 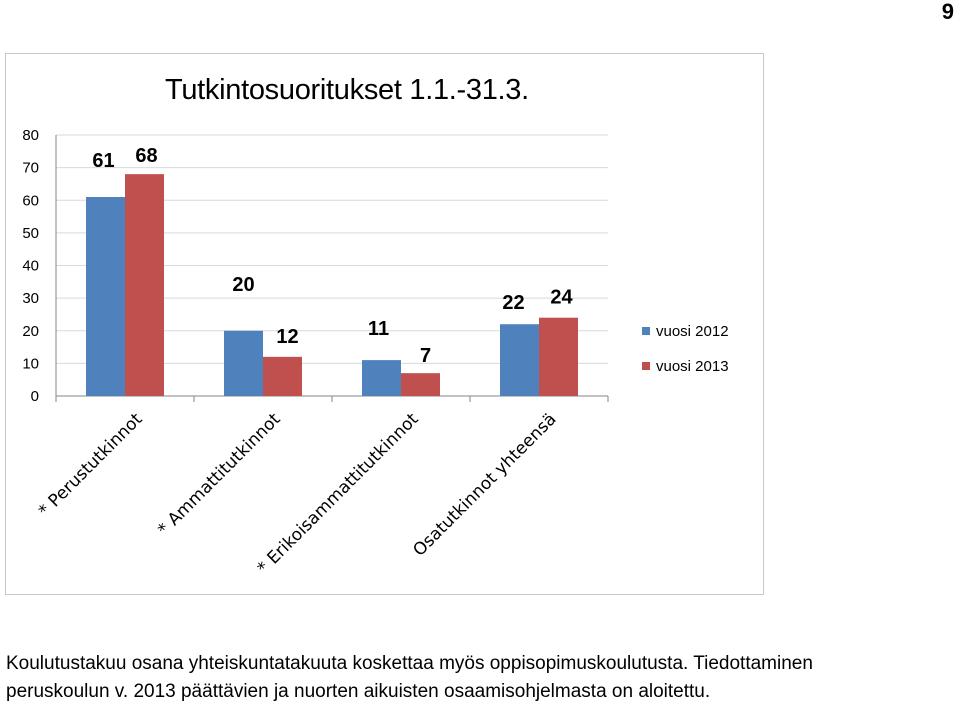 I want to click on data-label: 12, so click(x=287, y=337).